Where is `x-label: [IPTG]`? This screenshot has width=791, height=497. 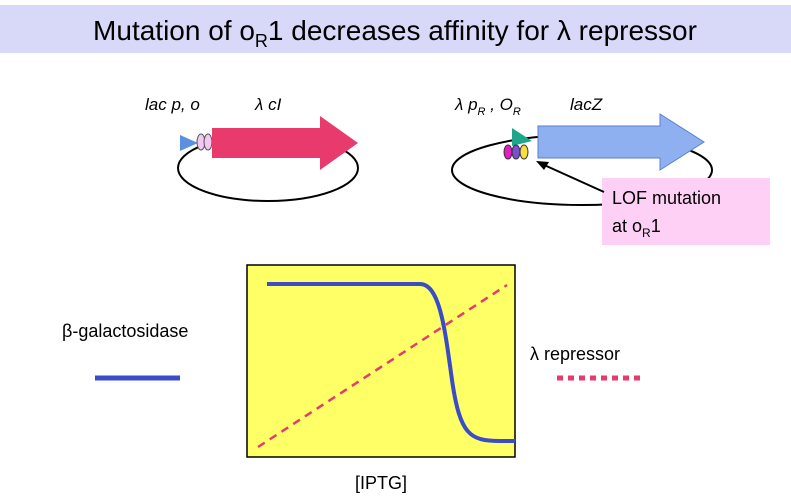 x-label: [IPTG] is located at coordinates (381, 483).